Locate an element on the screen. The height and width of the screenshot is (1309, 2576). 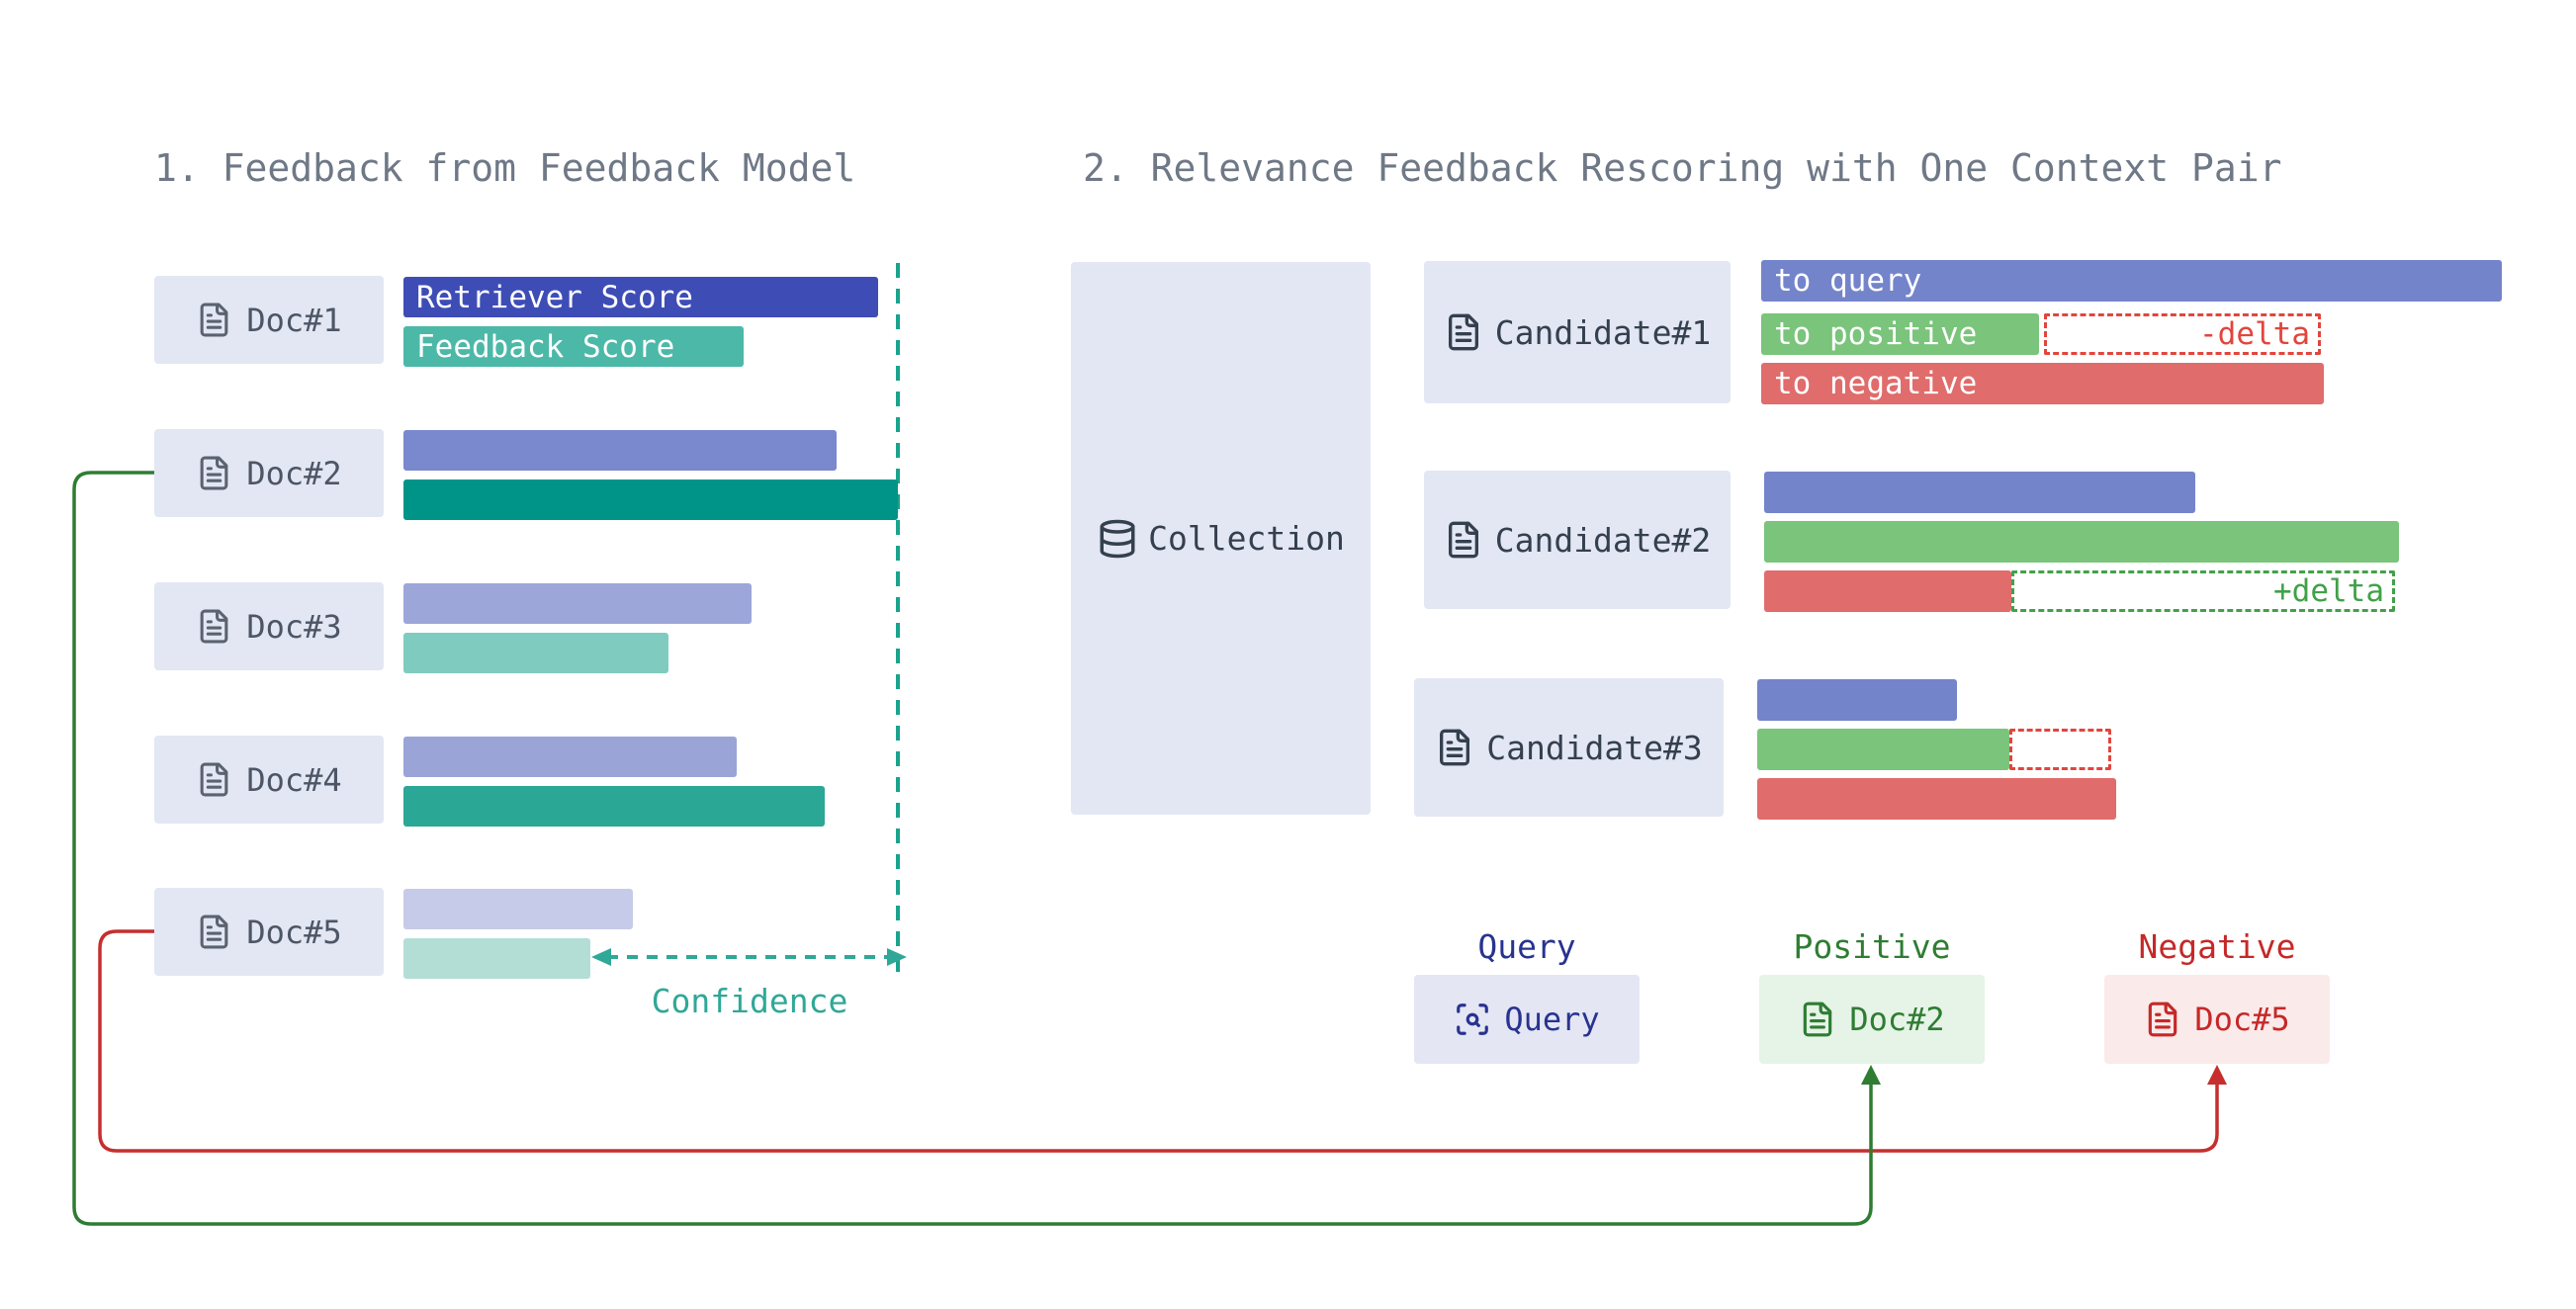
confidence-arrowhead-right is located at coordinates (897, 957).